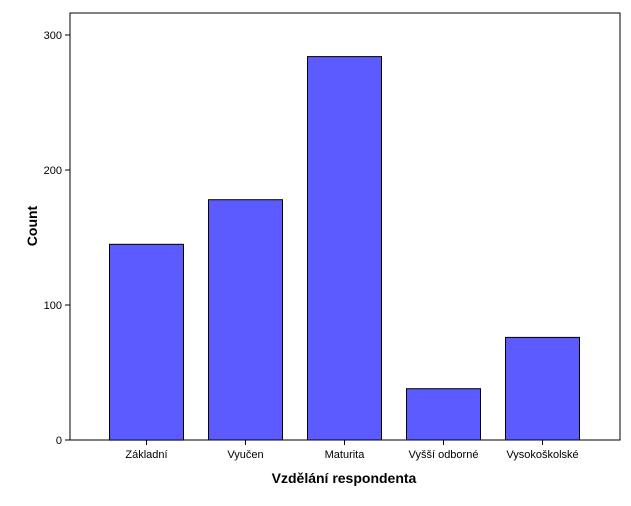 The height and width of the screenshot is (506, 631). What do you see at coordinates (344, 478) in the screenshot?
I see `x-axis-title: Vzdělání respondenta` at bounding box center [344, 478].